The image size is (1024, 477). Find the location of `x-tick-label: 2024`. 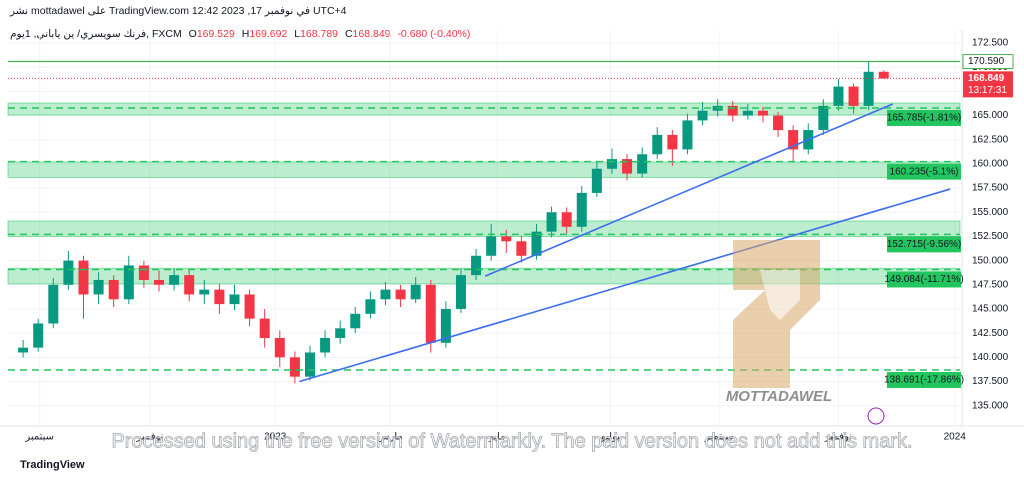

x-tick-label: 2024 is located at coordinates (955, 437).